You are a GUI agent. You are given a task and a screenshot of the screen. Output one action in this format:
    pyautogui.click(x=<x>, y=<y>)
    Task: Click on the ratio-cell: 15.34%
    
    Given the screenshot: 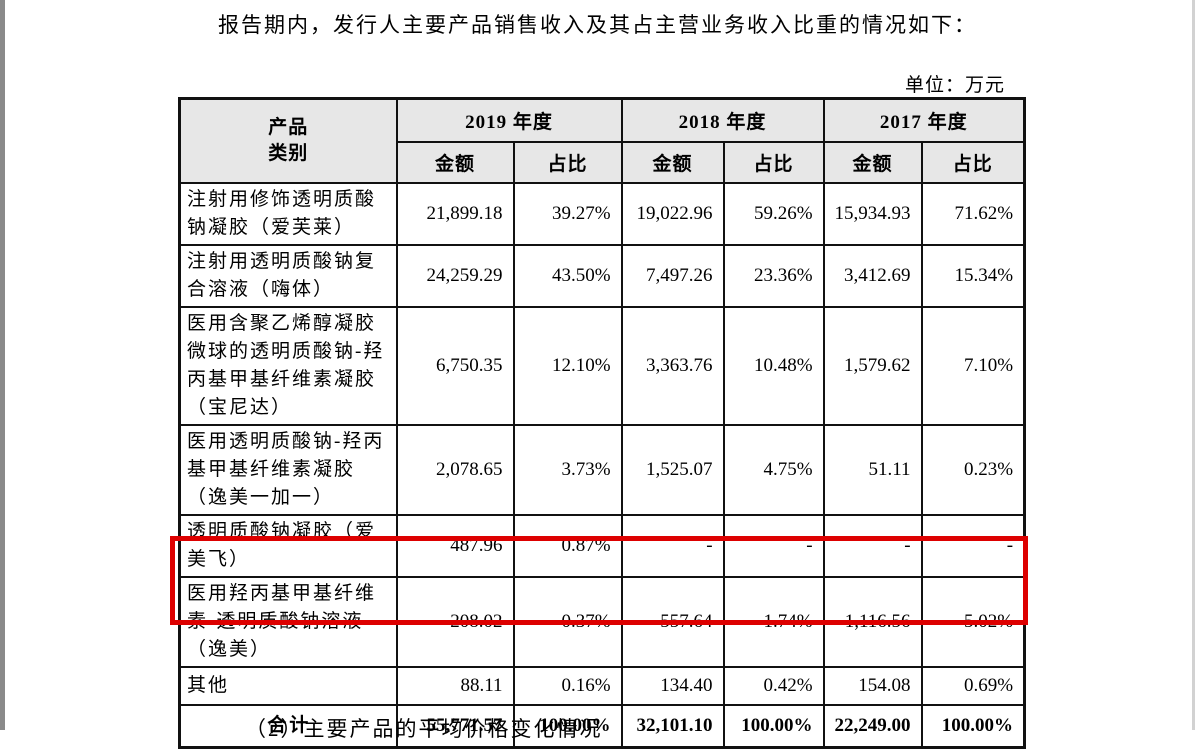 What is the action you would take?
    pyautogui.click(x=973, y=275)
    